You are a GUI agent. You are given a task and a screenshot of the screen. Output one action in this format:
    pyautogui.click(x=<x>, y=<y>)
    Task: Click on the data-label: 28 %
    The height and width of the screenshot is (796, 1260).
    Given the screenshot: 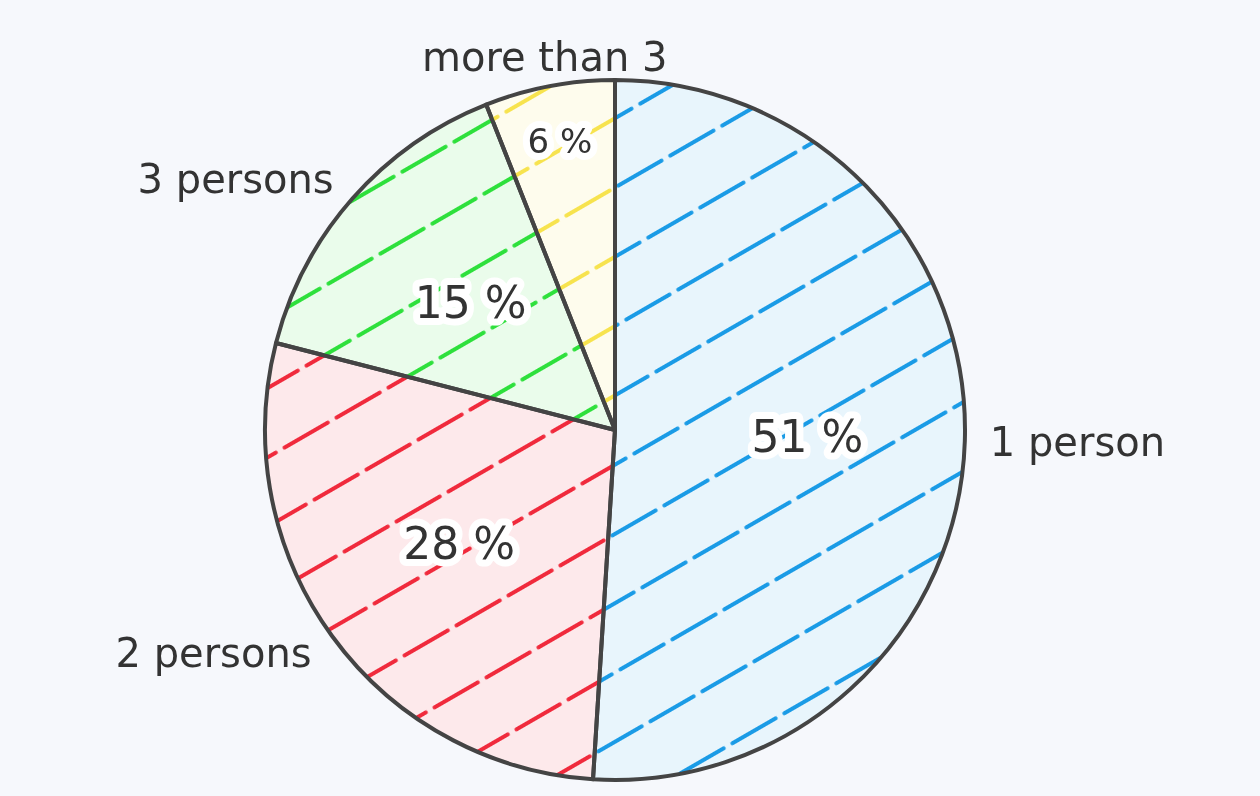 What is the action you would take?
    pyautogui.click(x=459, y=543)
    